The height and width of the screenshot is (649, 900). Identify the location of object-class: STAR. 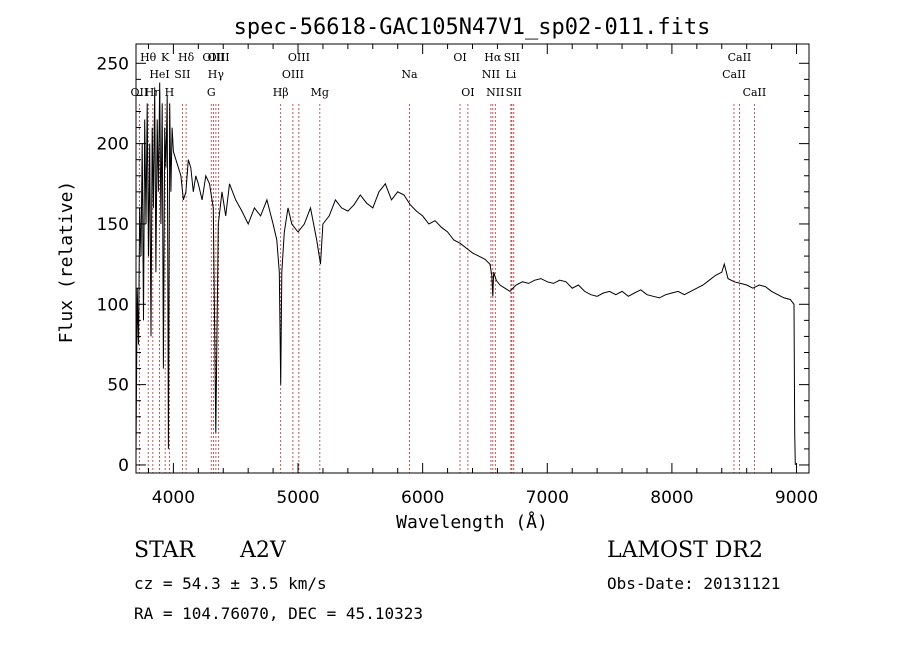
(164, 550).